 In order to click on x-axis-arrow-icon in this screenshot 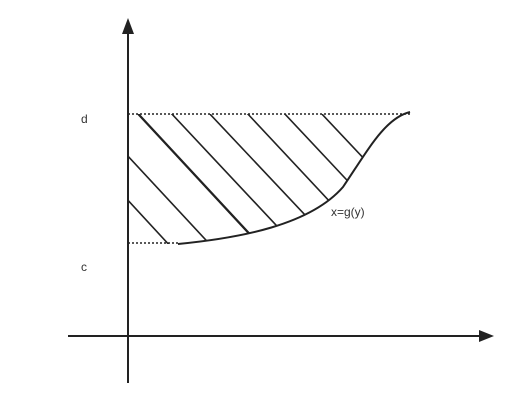, I will do `click(486, 336)`.